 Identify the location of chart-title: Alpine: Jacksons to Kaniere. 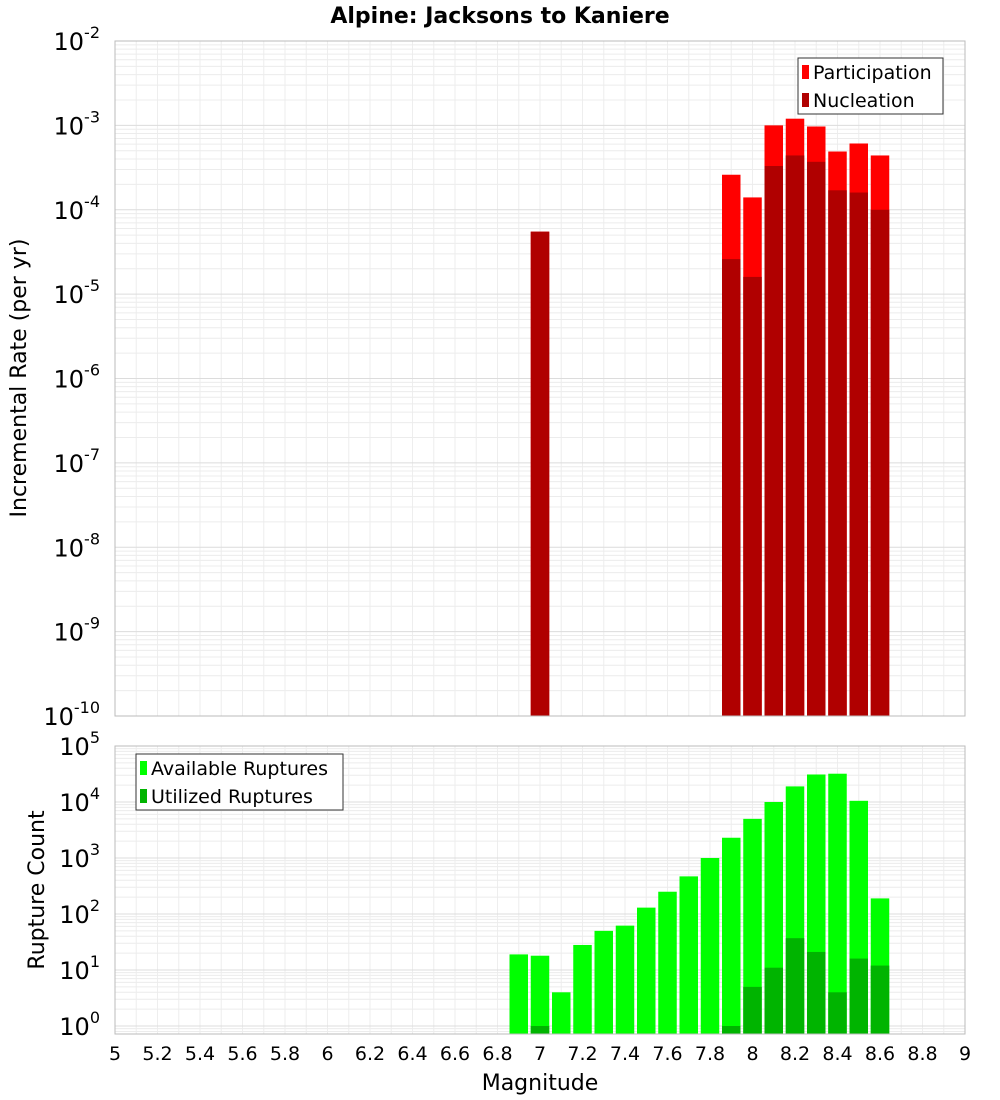
(499, 16).